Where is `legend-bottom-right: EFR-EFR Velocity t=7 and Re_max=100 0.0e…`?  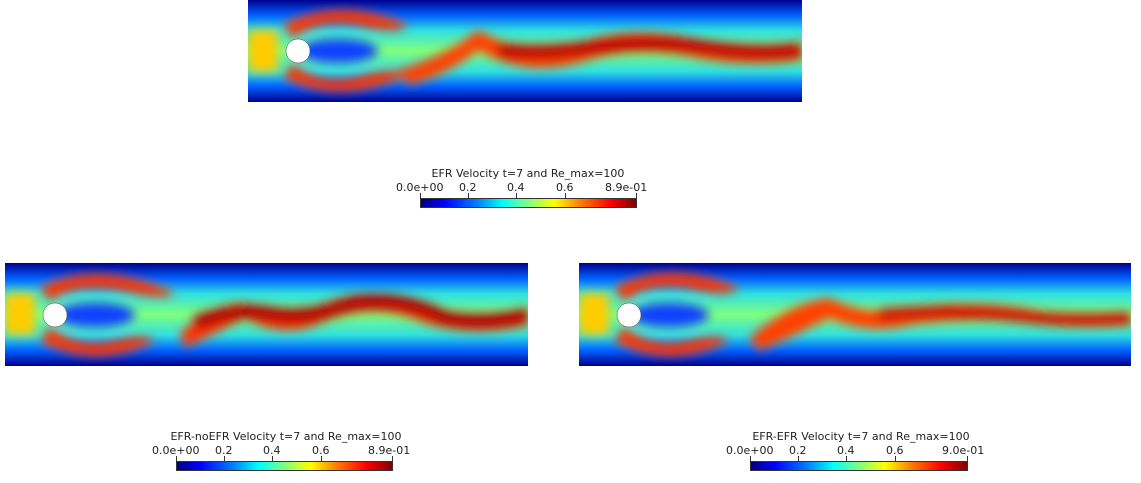 legend-bottom-right: EFR-EFR Velocity t=7 and Re_max=100 0.0e… is located at coordinates (861, 452).